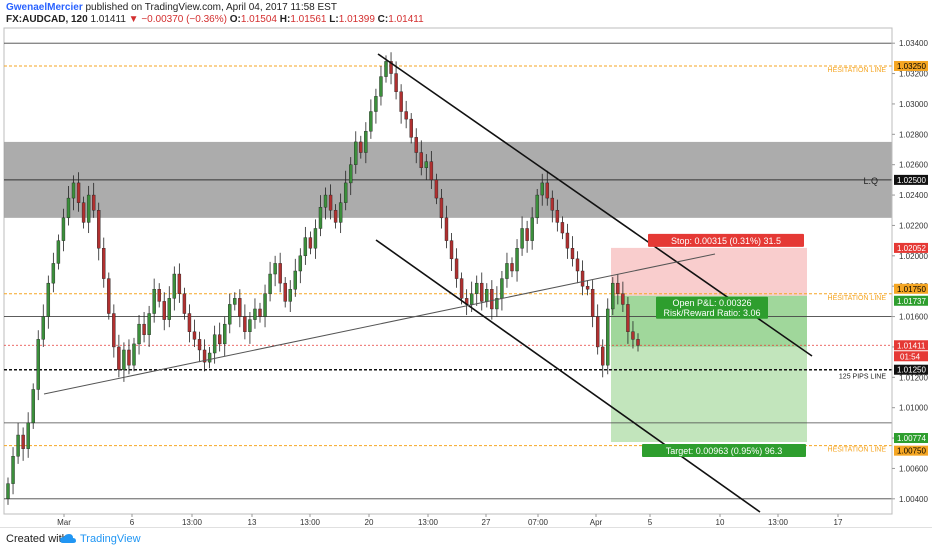 Image resolution: width=932 pixels, height=551 pixels. Describe the element at coordinates (37, 539) in the screenshot. I see `created-with-text: Created with` at that location.